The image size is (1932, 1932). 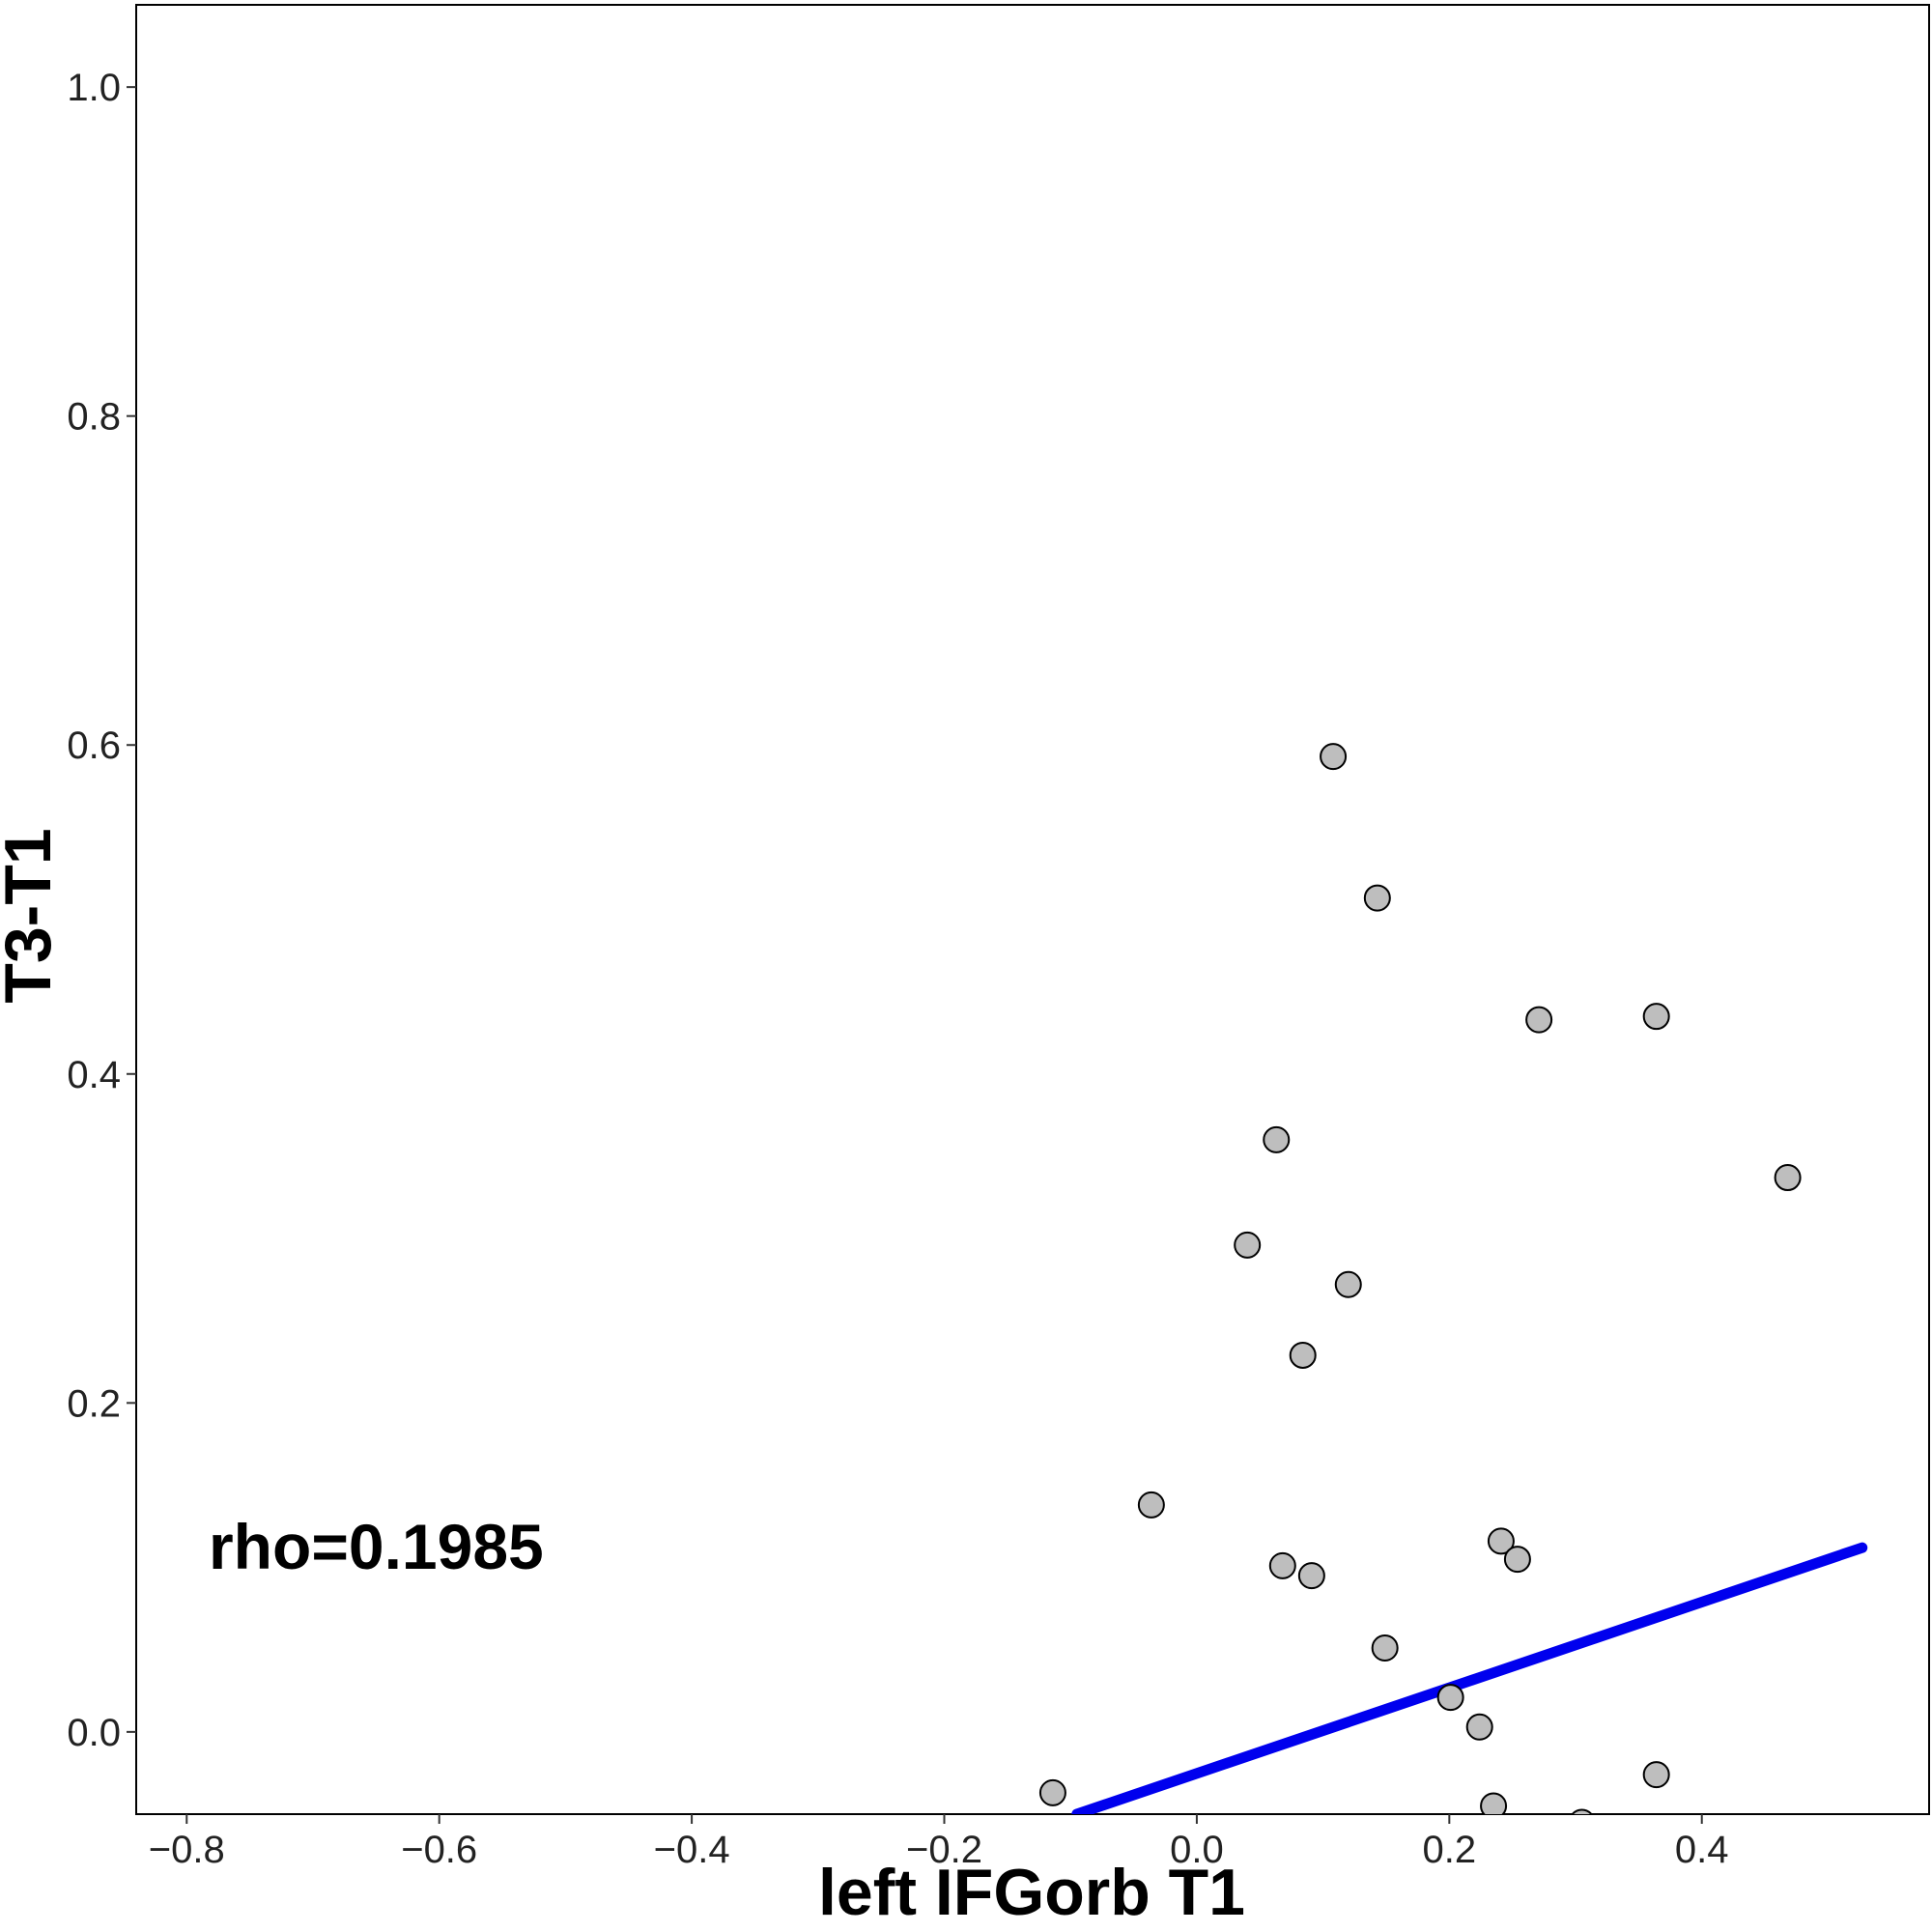 What do you see at coordinates (376, 1546) in the screenshot?
I see `correlation-annotation: rho=0.1985` at bounding box center [376, 1546].